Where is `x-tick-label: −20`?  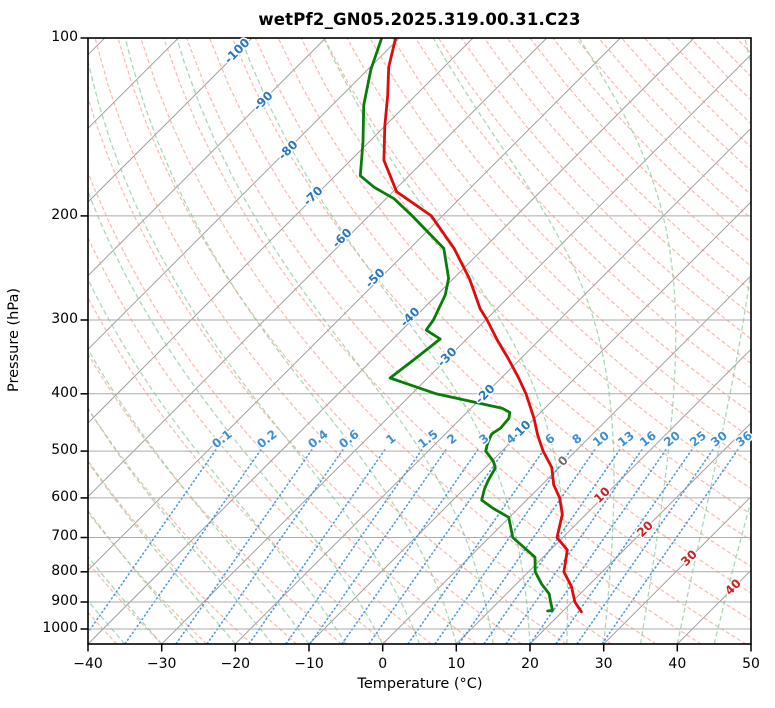 x-tick-label: −20 is located at coordinates (235, 664).